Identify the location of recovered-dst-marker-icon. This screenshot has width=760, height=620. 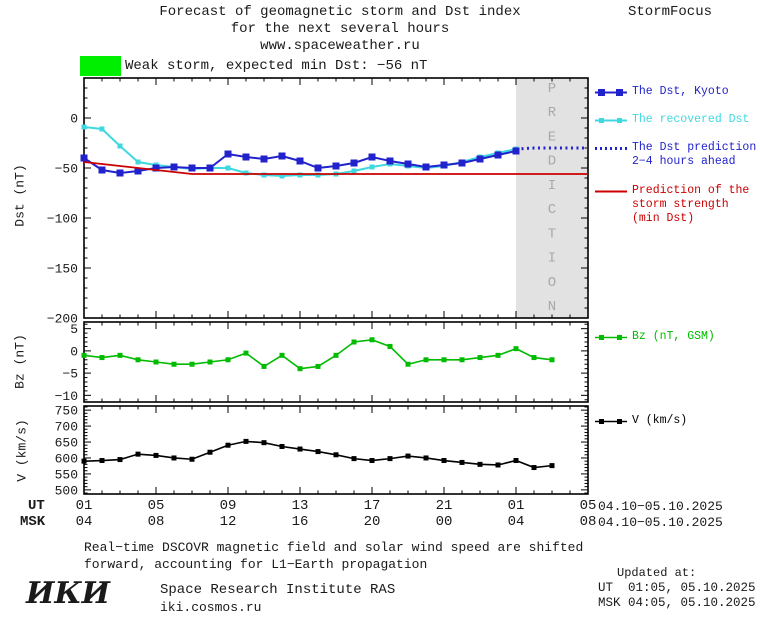
(611, 120).